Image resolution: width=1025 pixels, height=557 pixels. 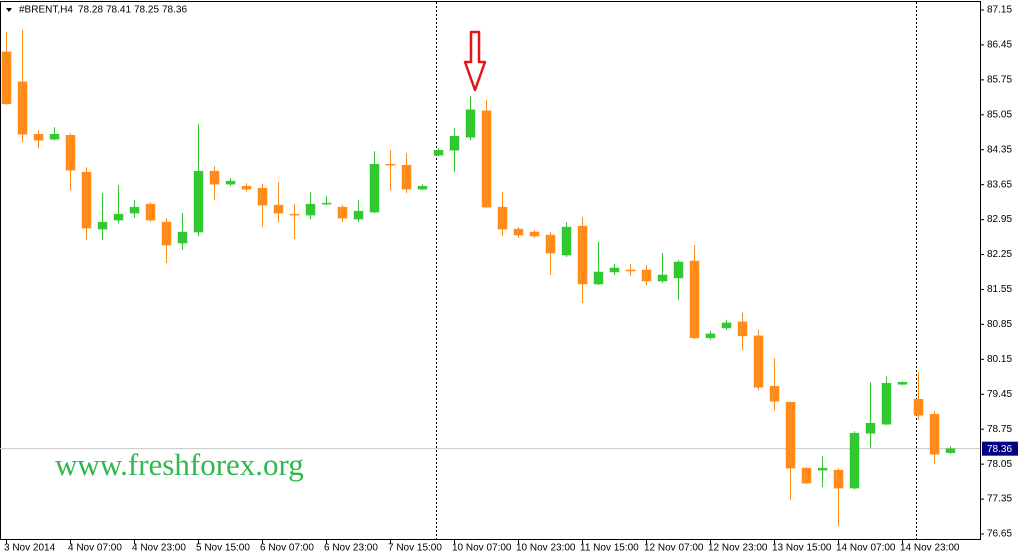 What do you see at coordinates (482, 548) in the screenshot?
I see `x-tick-label: 10 Nov 07:00` at bounding box center [482, 548].